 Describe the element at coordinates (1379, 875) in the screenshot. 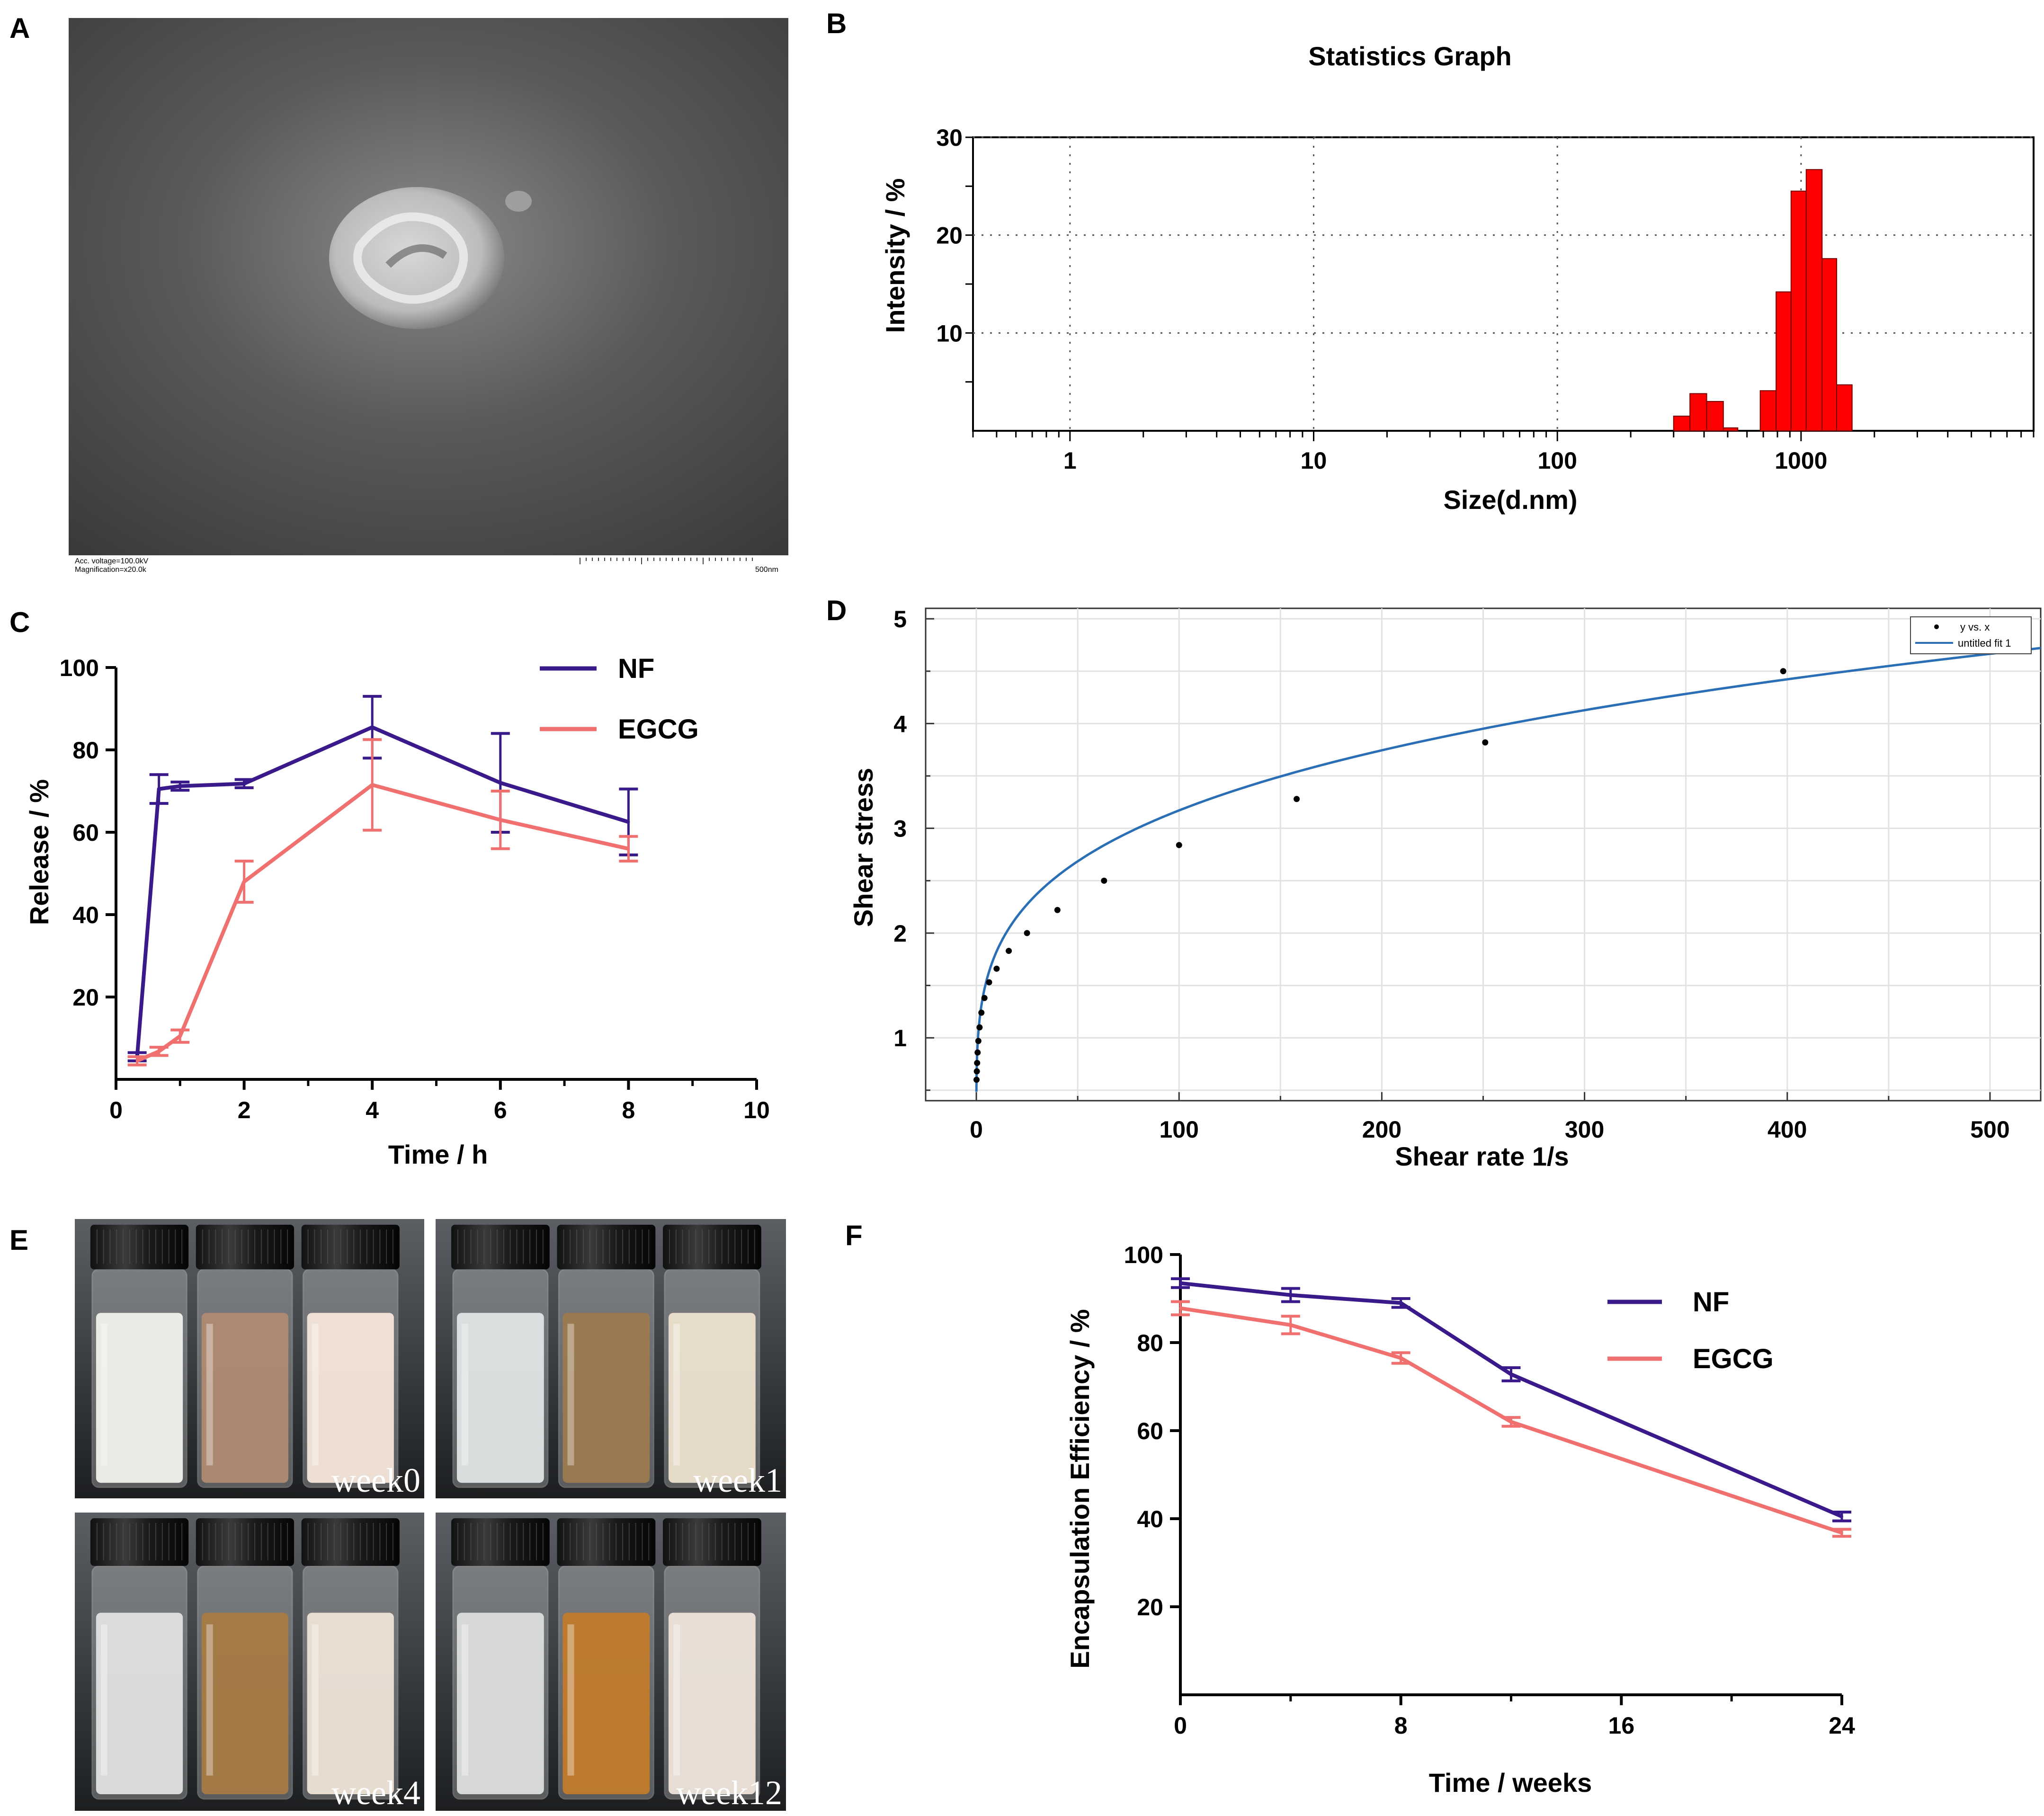

I see `chart-d-points` at that location.